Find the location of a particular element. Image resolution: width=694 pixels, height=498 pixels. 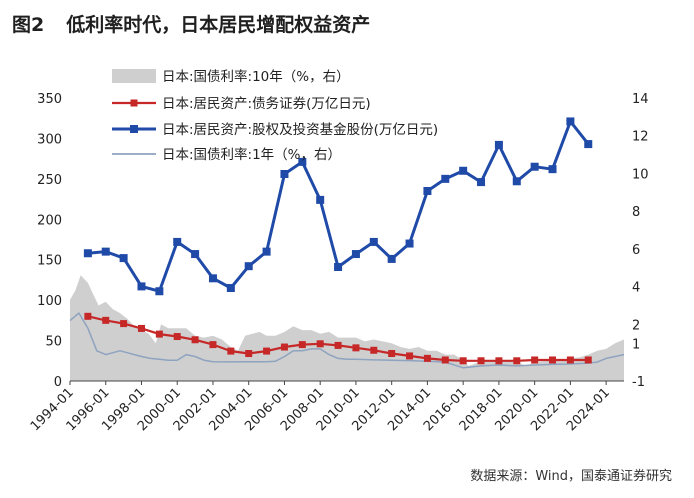

y-right-tick-label: 8 is located at coordinates (636, 212).